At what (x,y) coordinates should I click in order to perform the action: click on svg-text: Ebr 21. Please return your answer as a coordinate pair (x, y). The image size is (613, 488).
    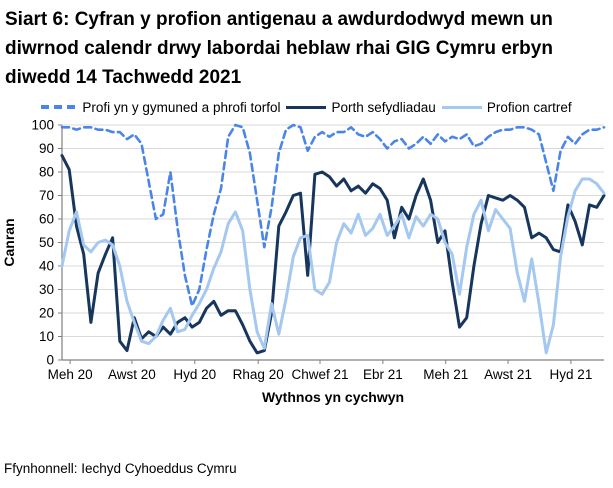
    Looking at the image, I should click on (383, 374).